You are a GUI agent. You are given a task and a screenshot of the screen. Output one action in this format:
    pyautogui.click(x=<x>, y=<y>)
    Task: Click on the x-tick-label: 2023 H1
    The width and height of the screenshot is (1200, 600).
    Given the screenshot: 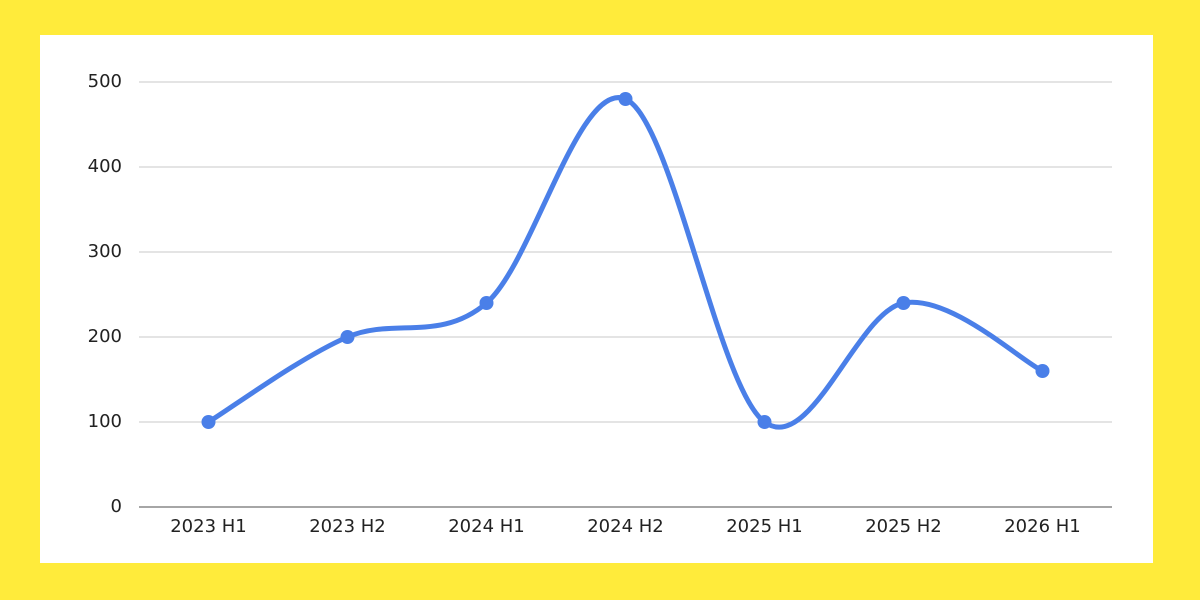 What is the action you would take?
    pyautogui.click(x=208, y=526)
    